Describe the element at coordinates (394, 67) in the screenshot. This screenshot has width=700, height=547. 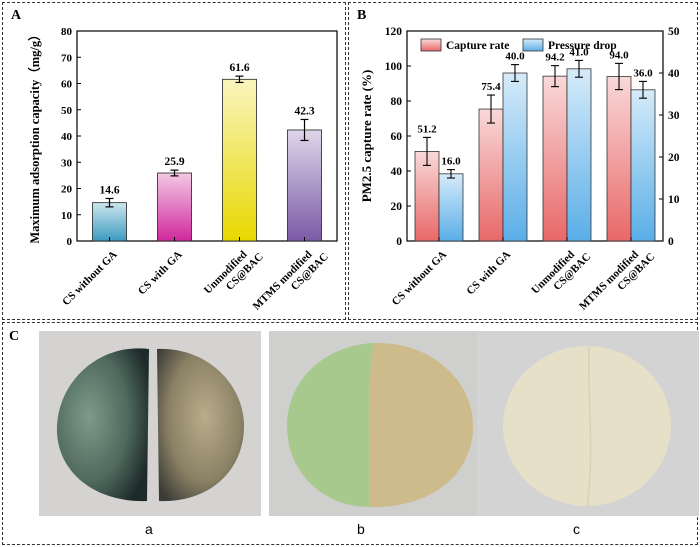
I see `y-tick-label: 100` at that location.